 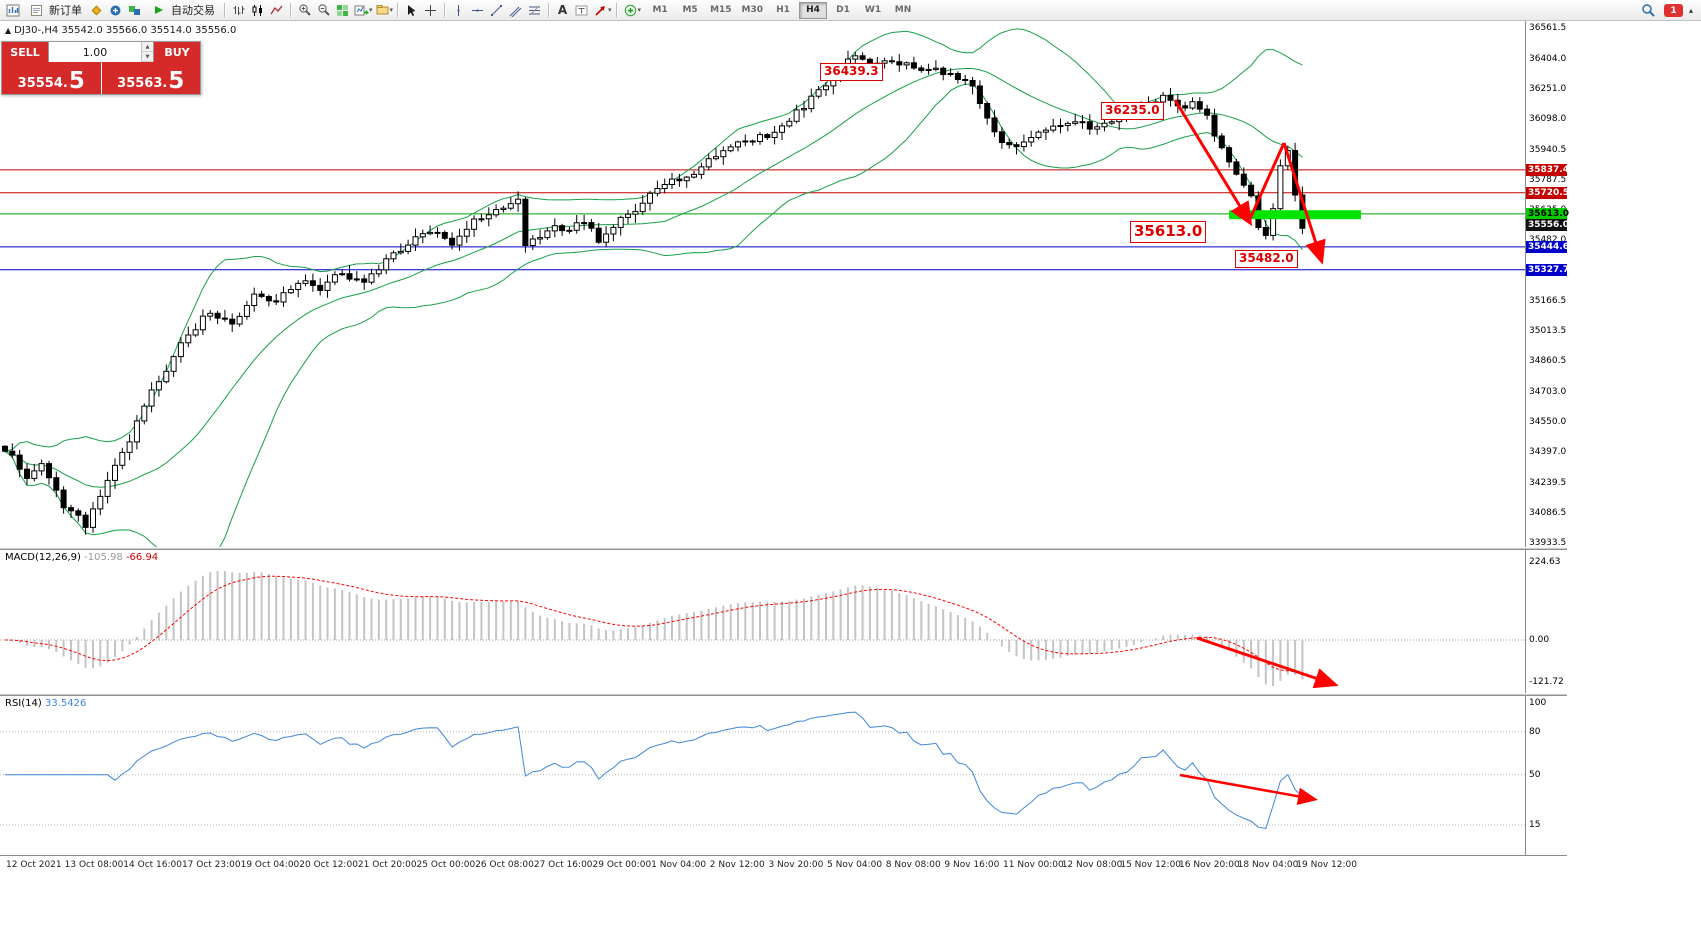 What do you see at coordinates (177, 52) in the screenshot?
I see `buy-button: BUY` at bounding box center [177, 52].